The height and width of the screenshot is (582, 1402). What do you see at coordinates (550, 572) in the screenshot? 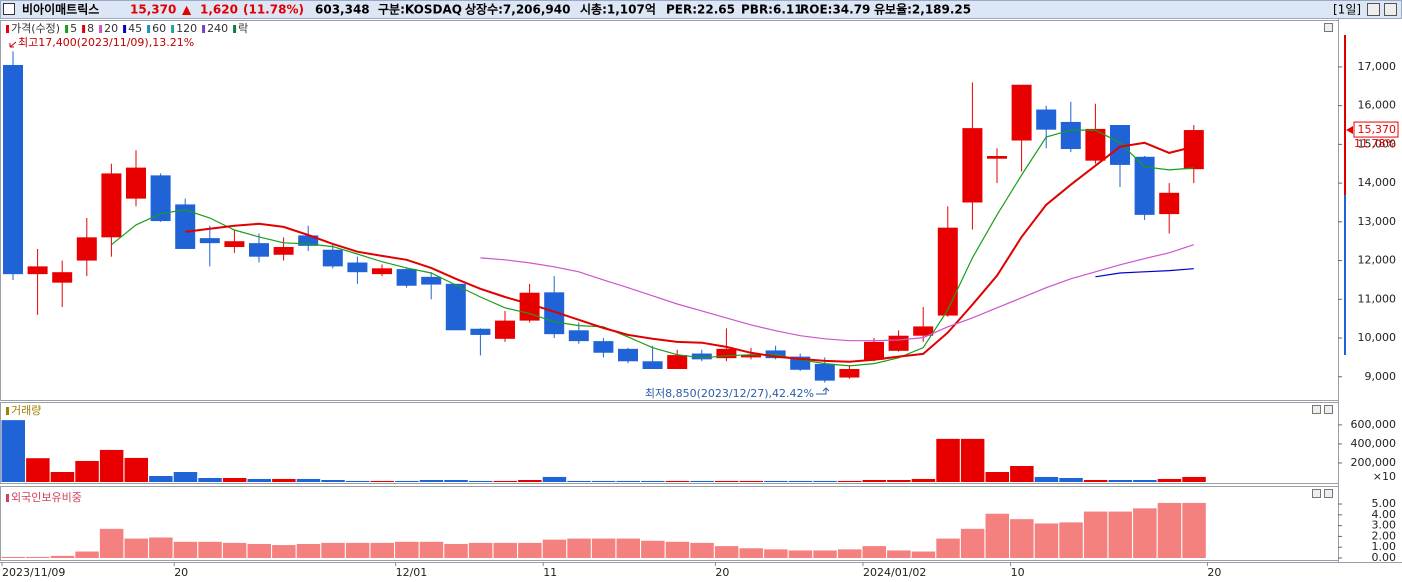
I see `x-tick-label: 11` at bounding box center [550, 572].